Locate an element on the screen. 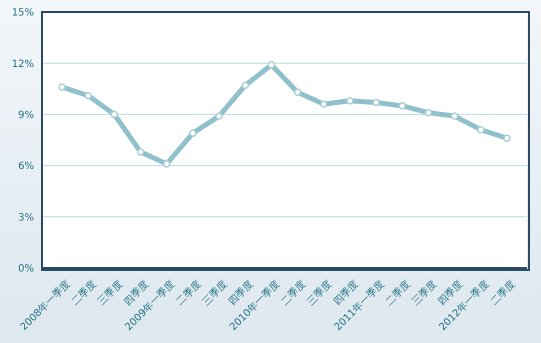  y-tick-label: 9% is located at coordinates (26, 115).